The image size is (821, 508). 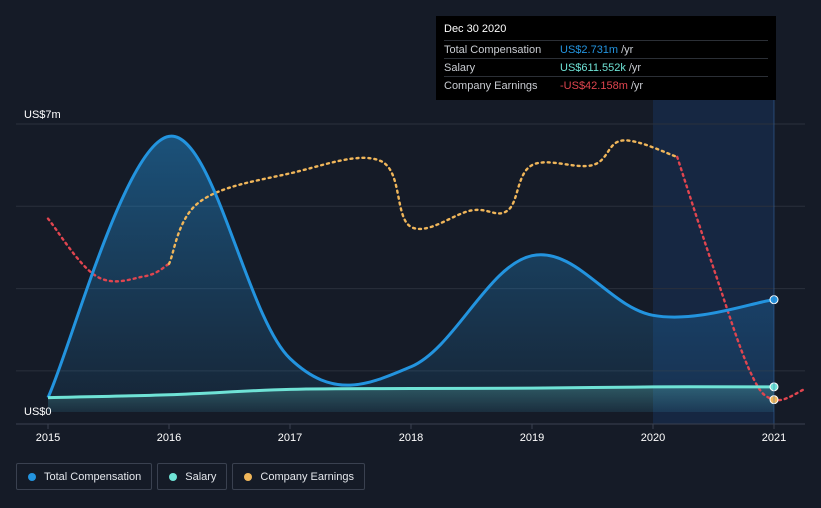 What do you see at coordinates (290, 438) in the screenshot?
I see `x-tick-label: 2017` at bounding box center [290, 438].